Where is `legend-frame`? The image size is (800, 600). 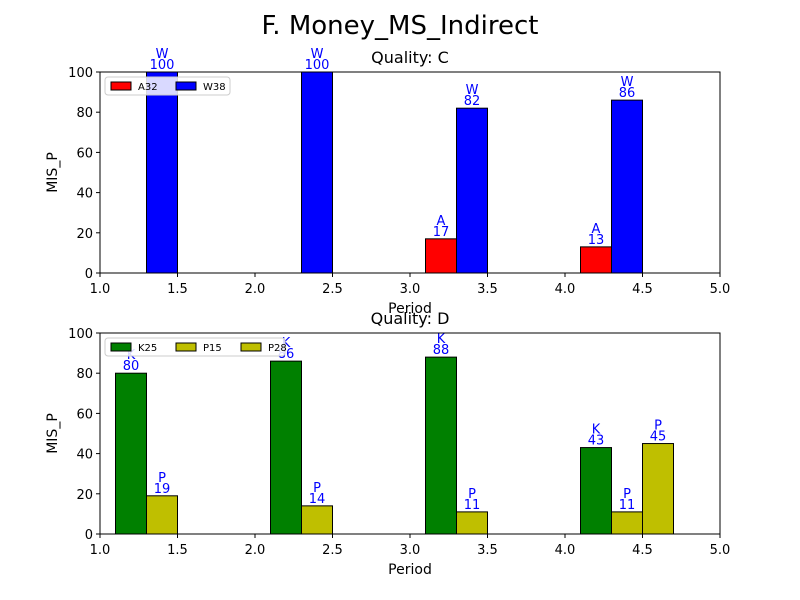 legend-frame is located at coordinates (167, 86).